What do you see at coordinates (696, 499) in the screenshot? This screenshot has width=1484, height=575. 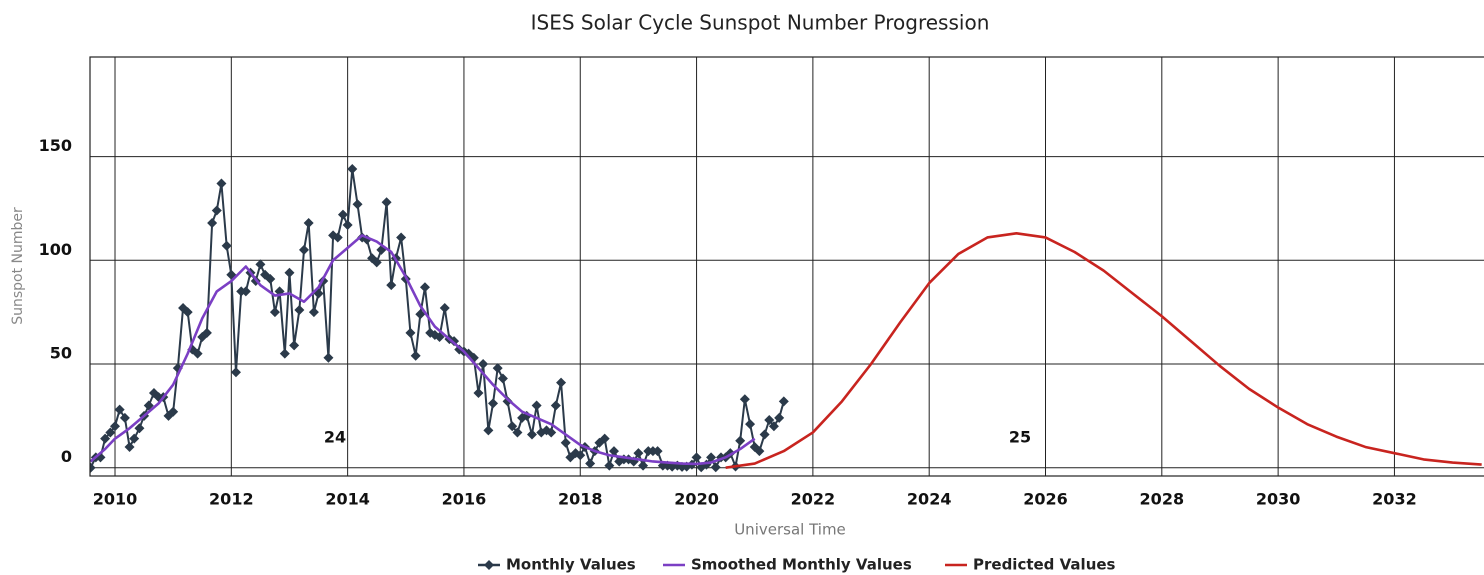 I see `x-tick-label: 2020` at bounding box center [696, 499].